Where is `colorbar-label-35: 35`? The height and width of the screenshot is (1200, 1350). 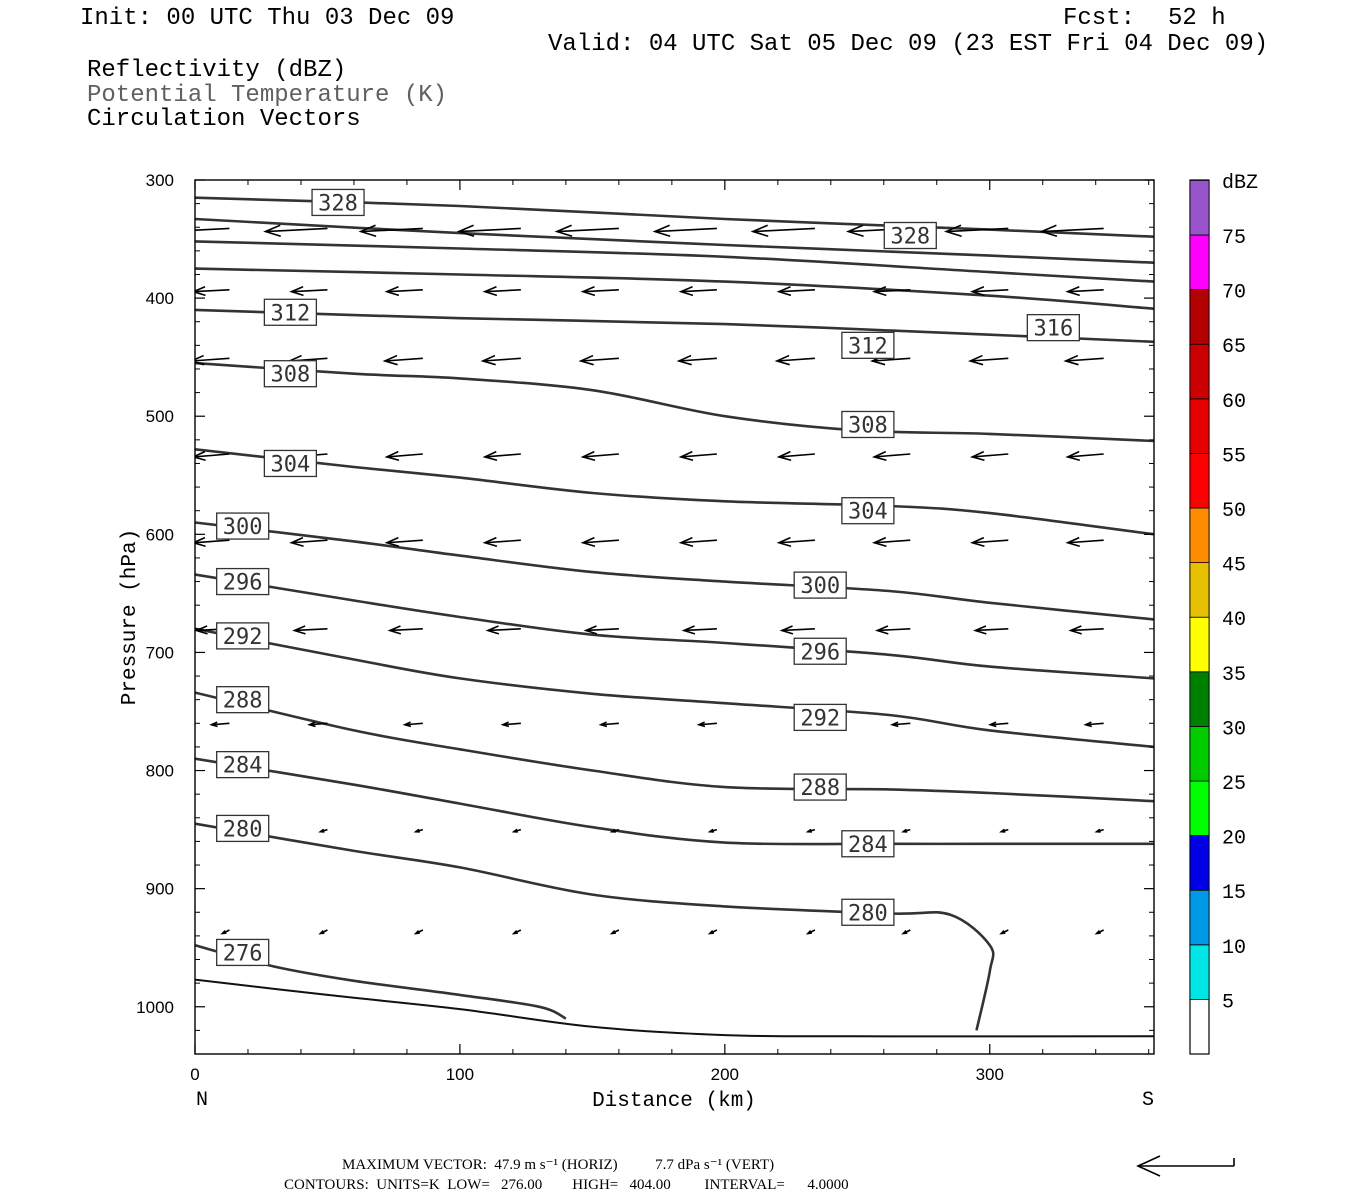
colorbar-label-35: 35 is located at coordinates (1234, 675).